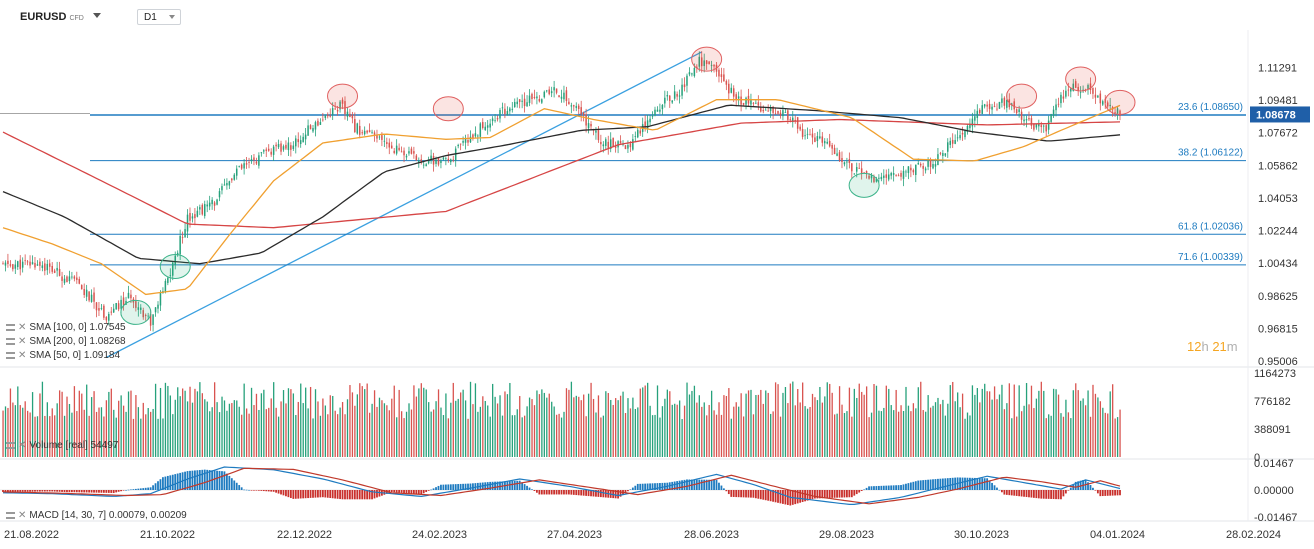  What do you see at coordinates (63, 355) in the screenshot?
I see `legend-sma50: ✕ SMA [50, 0] 1.09184` at bounding box center [63, 355].